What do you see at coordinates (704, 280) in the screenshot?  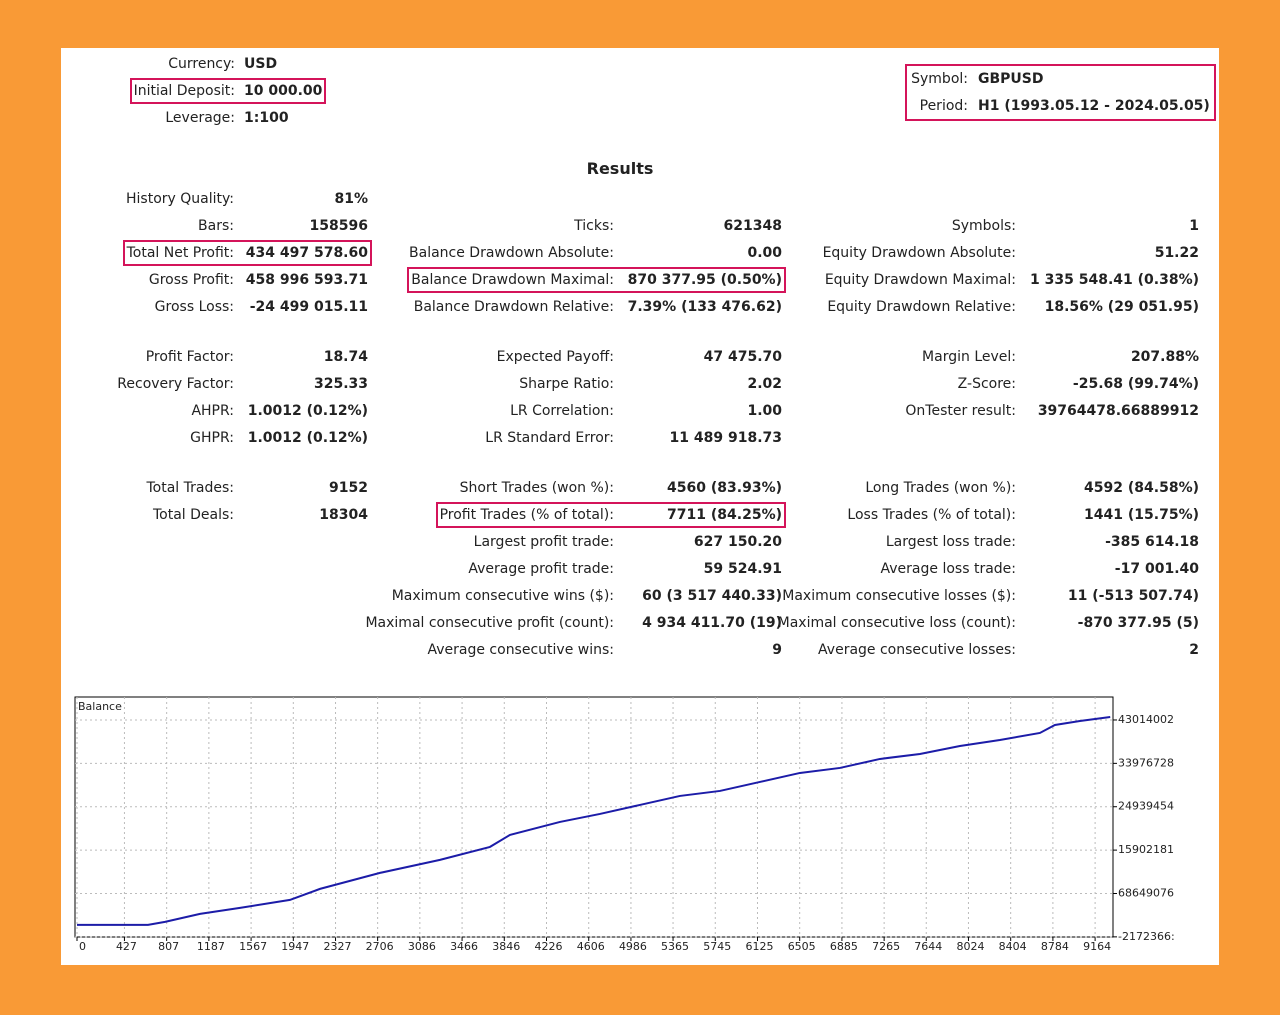 I see `result-value: 870 377.95 (0.50%)` at bounding box center [704, 280].